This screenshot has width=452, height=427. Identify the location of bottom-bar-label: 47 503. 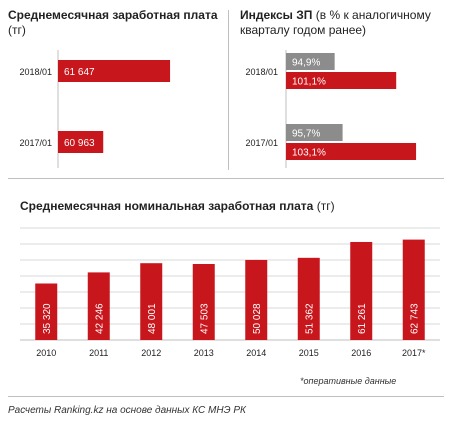
(204, 318).